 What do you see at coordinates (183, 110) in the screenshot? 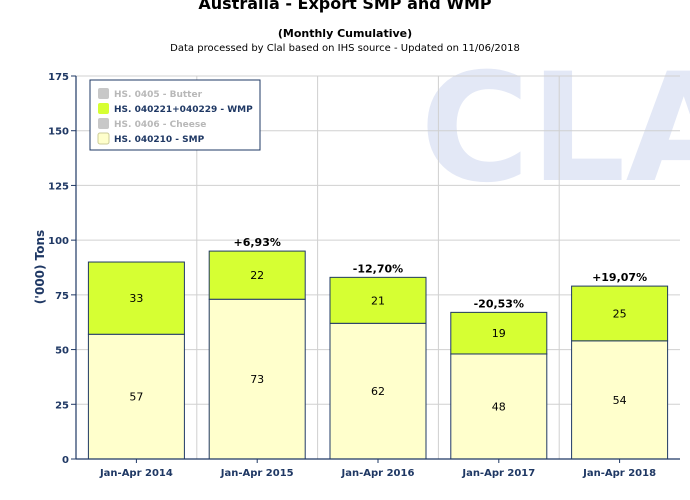
I see `legend-item-label: HS. 040221+040229 - WMP` at bounding box center [183, 110].